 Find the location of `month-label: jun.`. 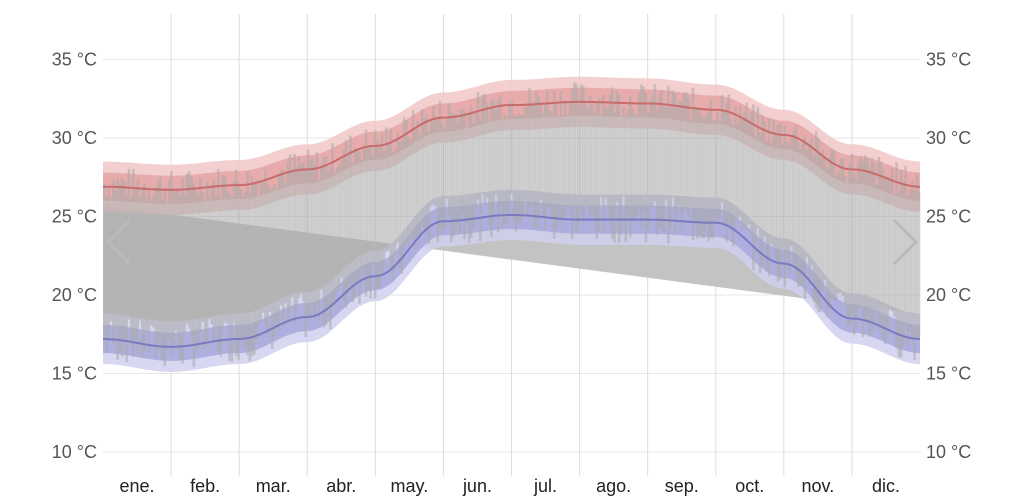

month-label: jun. is located at coordinates (477, 486).